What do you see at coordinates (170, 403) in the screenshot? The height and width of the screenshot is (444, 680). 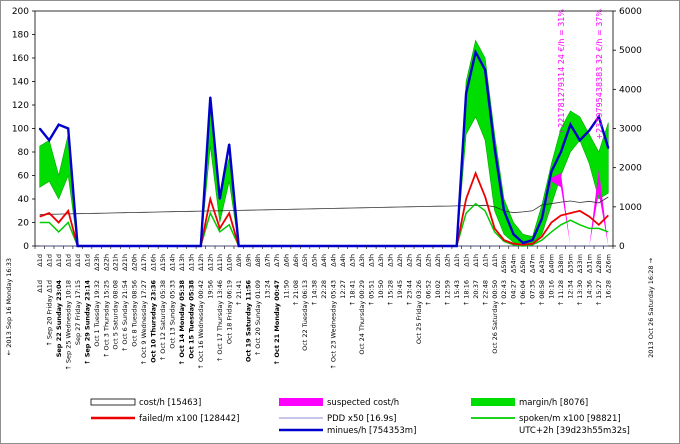 I see `legend-label: cost/h [15463]` at bounding box center [170, 403].